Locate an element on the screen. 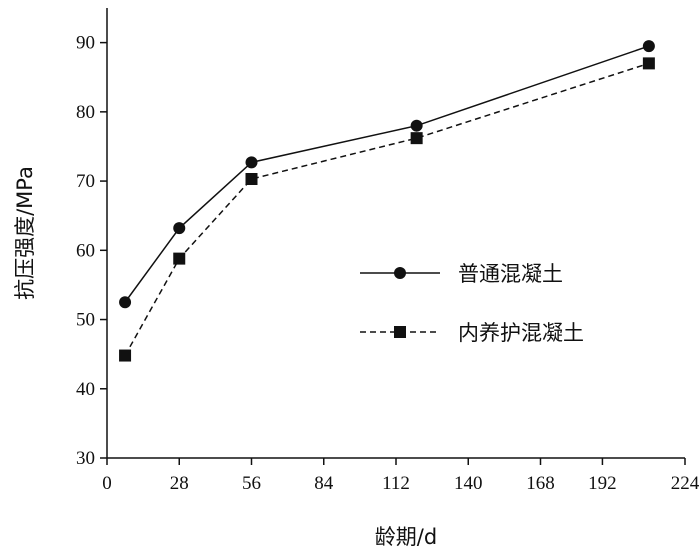 Image resolution: width=700 pixels, height=552 pixels. x-tick-label: 224 is located at coordinates (685, 483).